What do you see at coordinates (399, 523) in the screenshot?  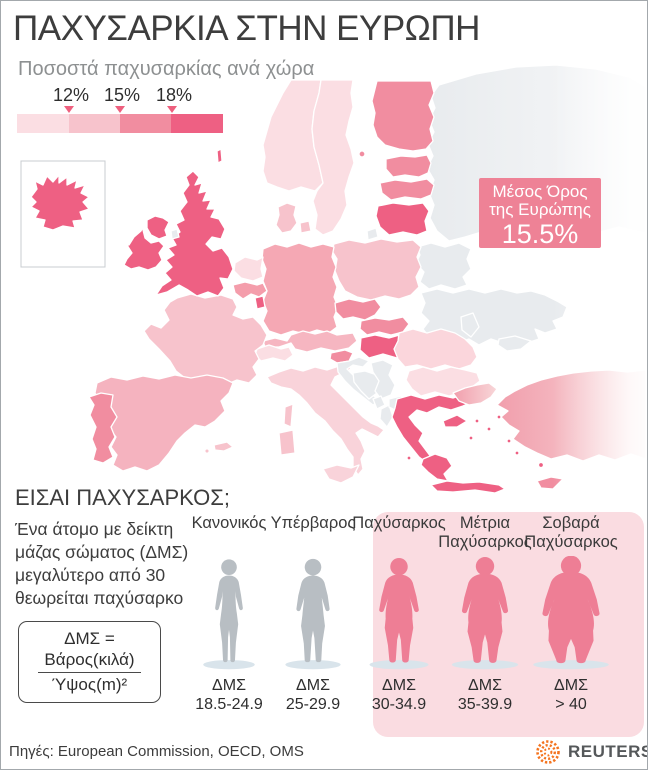 I see `category-label: Παχύσαρκος` at bounding box center [399, 523].